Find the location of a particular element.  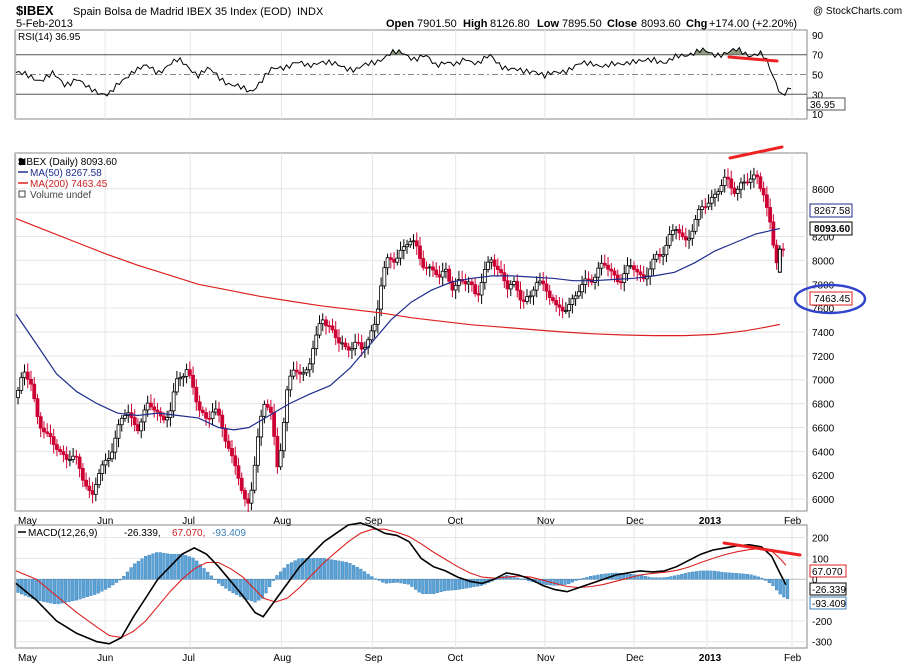

price-tick-label: 6400 is located at coordinates (823, 452).